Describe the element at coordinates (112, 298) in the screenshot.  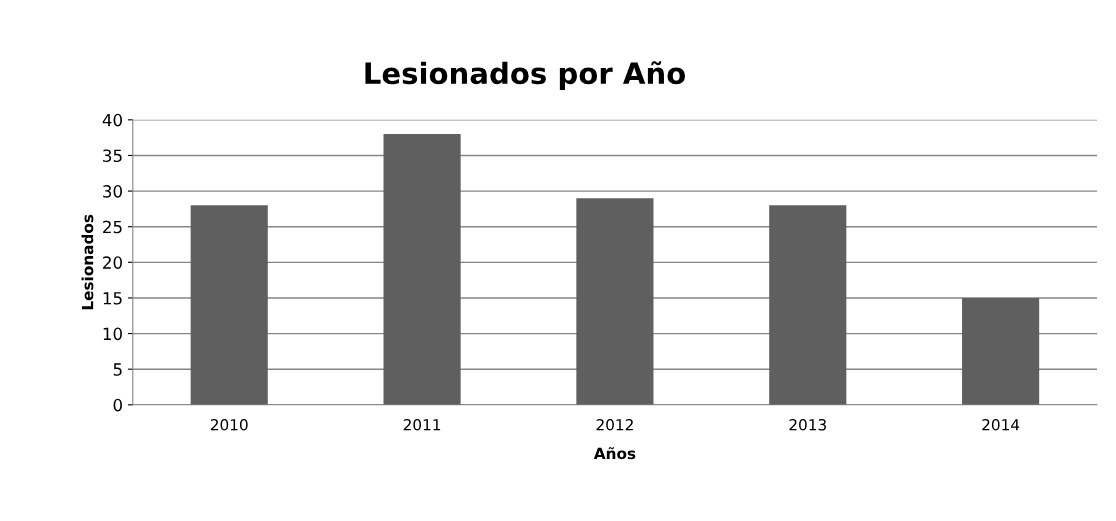
I see `y-tick-label: 15` at that location.